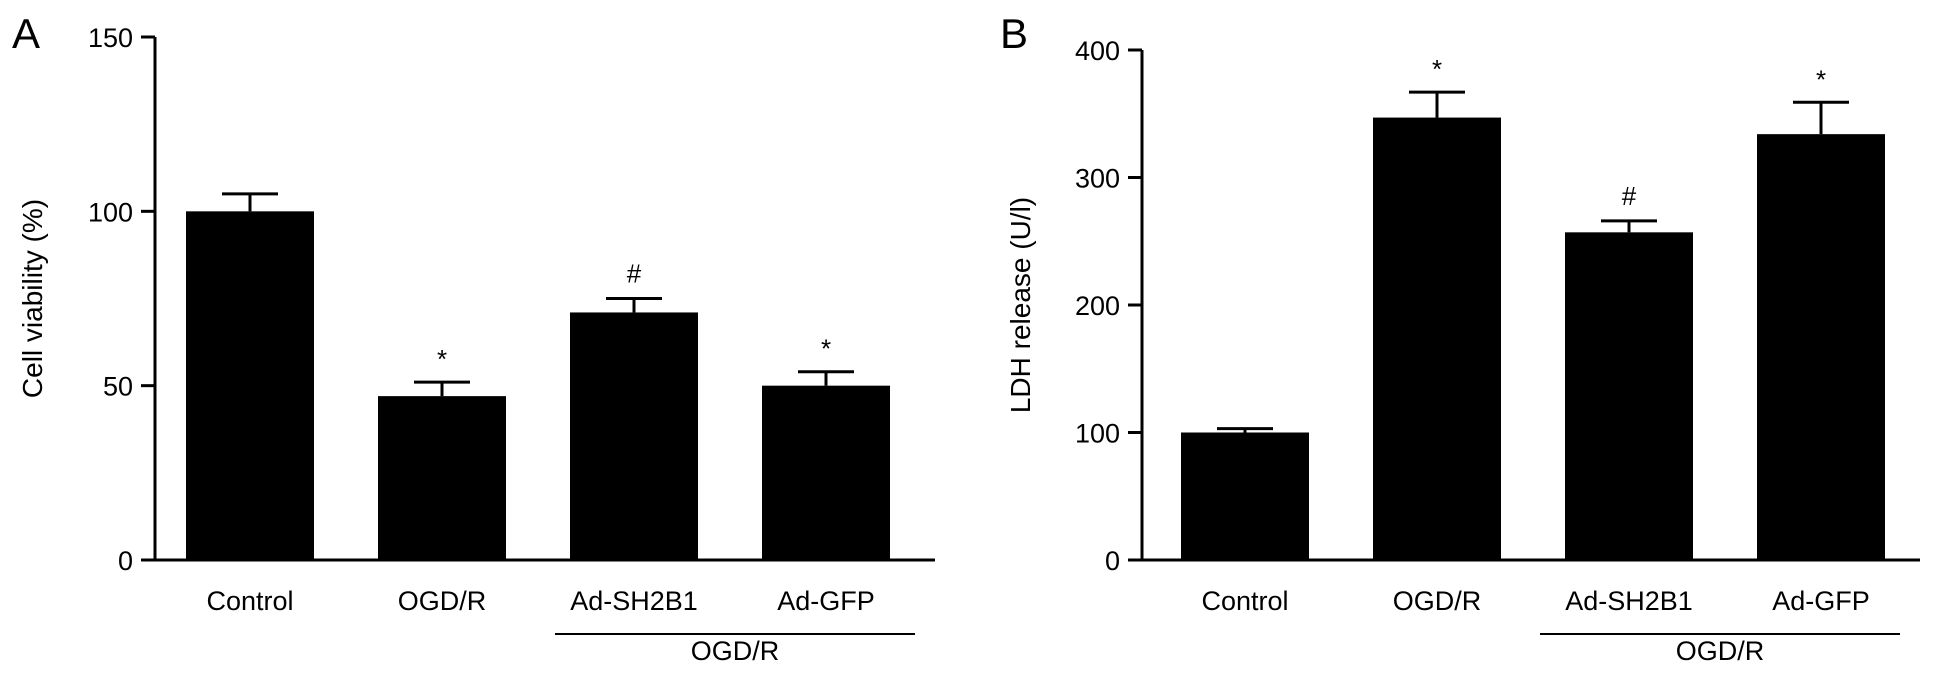  Describe the element at coordinates (1097, 179) in the screenshot. I see `y-tick-label: 300` at that location.